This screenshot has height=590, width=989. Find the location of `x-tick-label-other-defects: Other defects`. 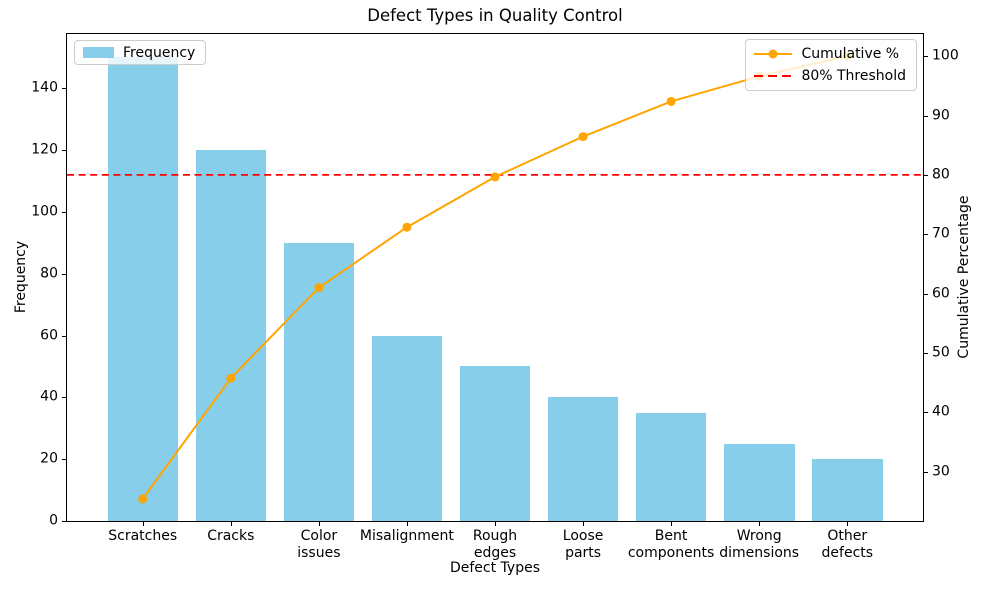

x-tick-label-other-defects: Other defects is located at coordinates (847, 544).